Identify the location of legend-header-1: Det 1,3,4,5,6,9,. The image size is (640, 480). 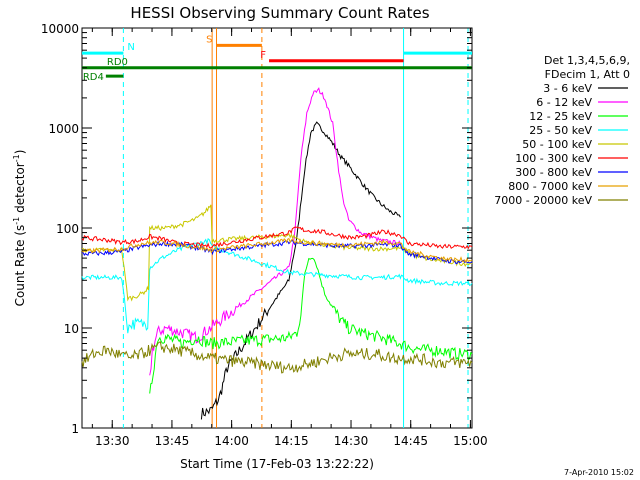
(587, 60).